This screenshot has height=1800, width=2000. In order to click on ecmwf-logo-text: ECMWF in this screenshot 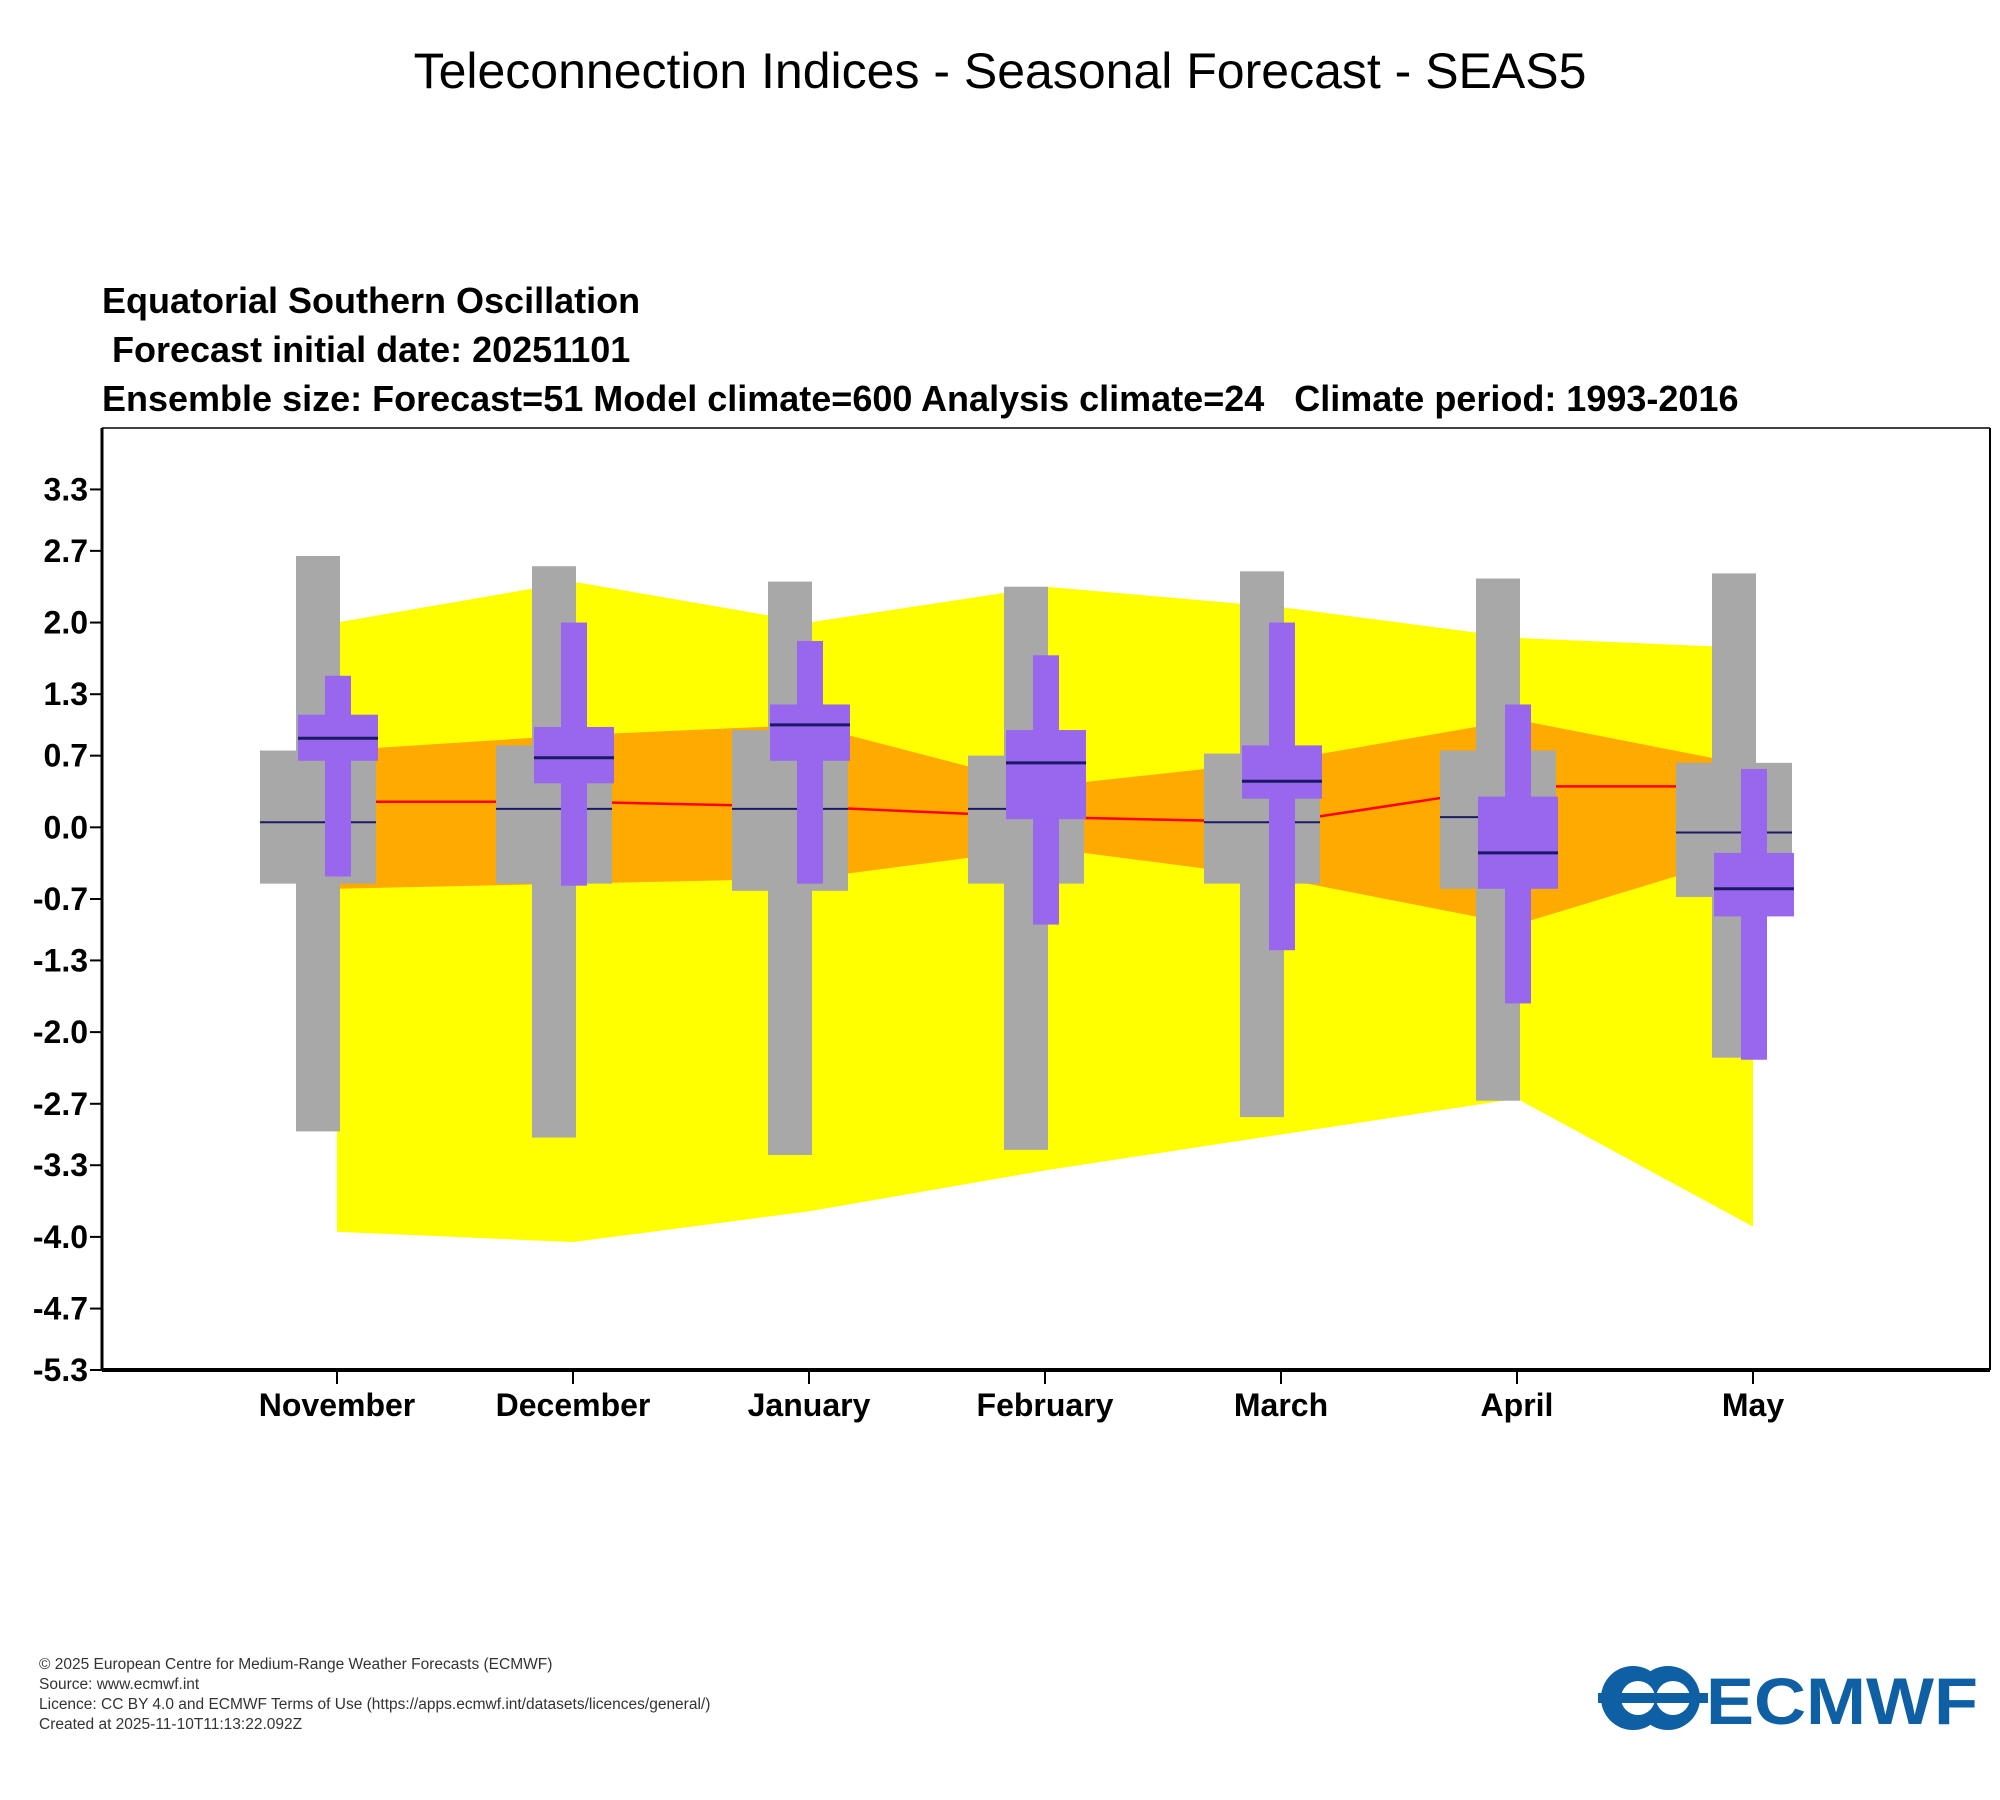, I will do `click(1842, 1699)`.